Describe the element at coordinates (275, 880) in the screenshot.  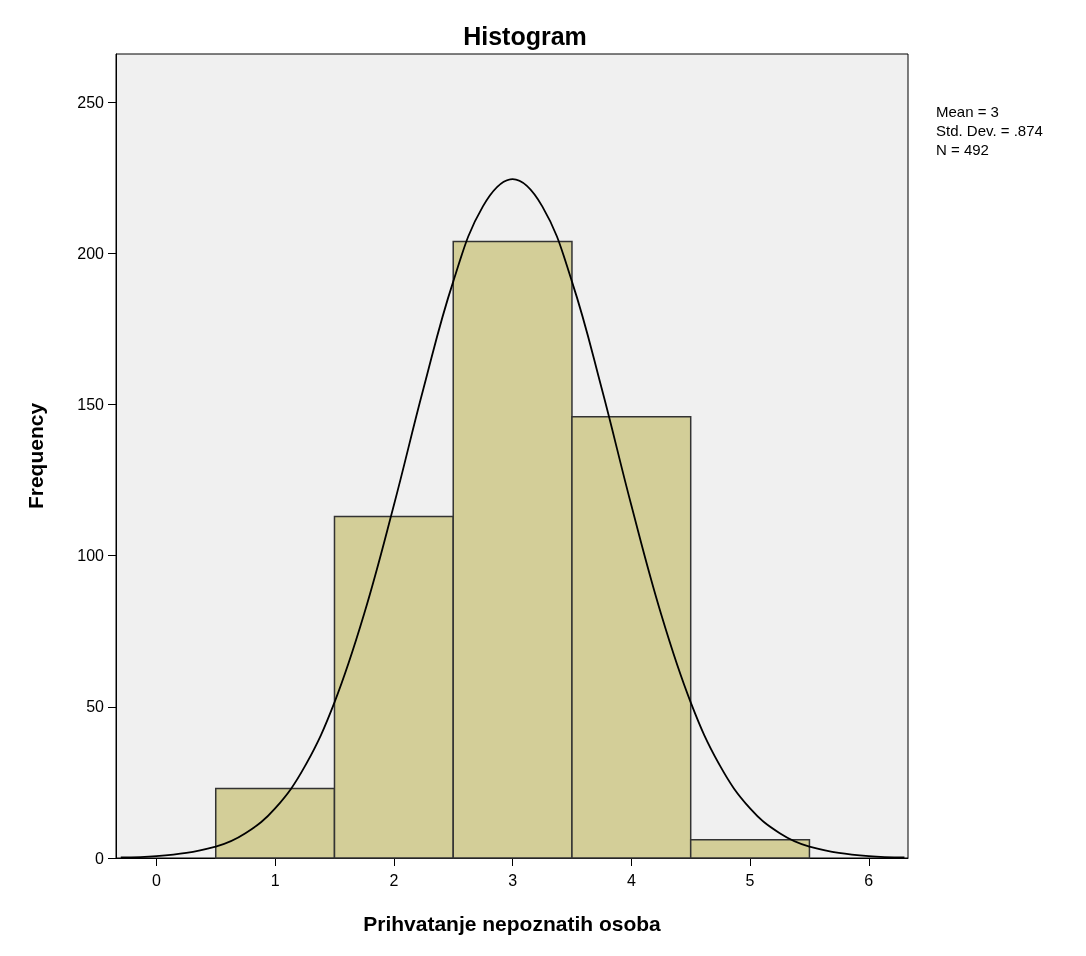
I see `x-tick-label: 1` at that location.